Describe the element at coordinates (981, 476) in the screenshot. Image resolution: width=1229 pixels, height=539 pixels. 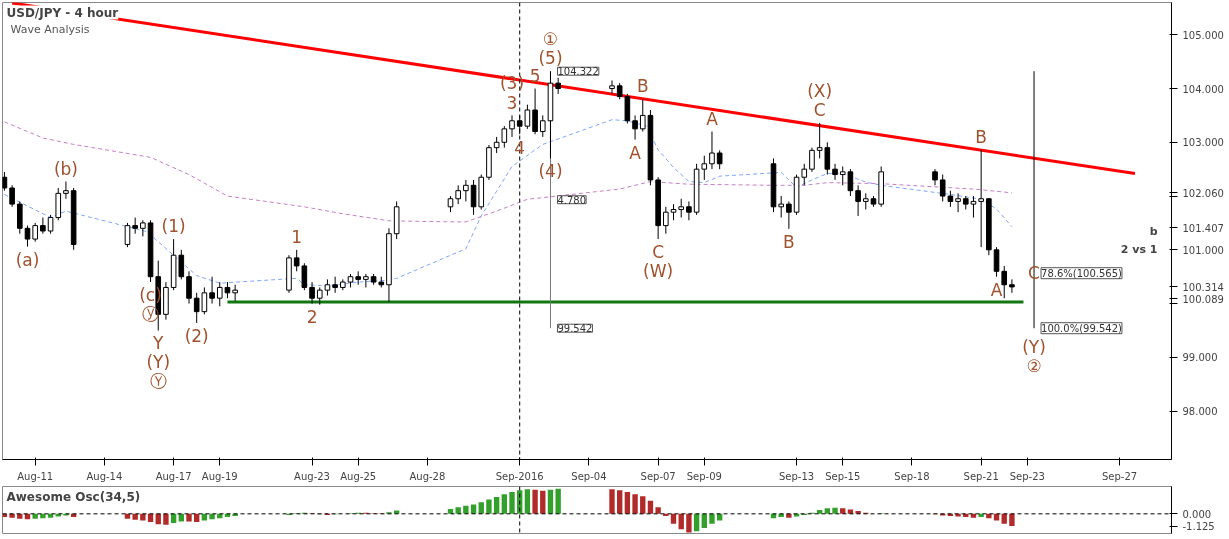
I see `x-tick-label: Sep-21` at that location.